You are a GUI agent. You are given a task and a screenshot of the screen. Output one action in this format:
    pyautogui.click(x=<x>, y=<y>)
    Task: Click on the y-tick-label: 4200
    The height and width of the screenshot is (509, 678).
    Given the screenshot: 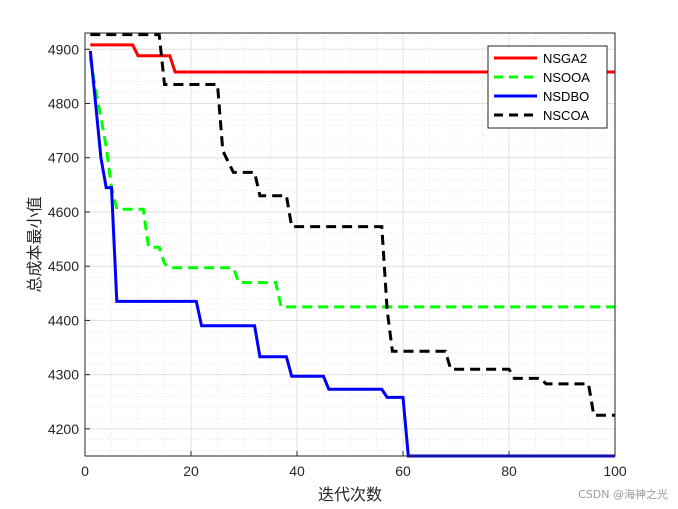 What is the action you would take?
    pyautogui.click(x=63, y=429)
    